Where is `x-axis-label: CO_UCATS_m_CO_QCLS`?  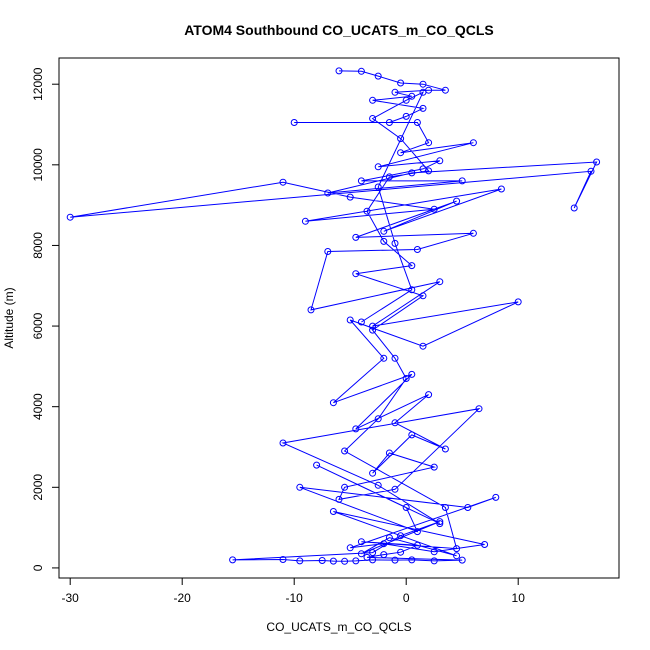 x-axis-label: CO_UCATS_m_CO_QCLS is located at coordinates (338, 627).